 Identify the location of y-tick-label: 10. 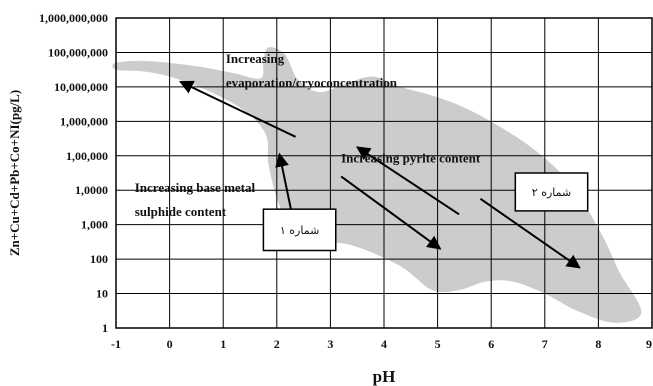
(102, 294).